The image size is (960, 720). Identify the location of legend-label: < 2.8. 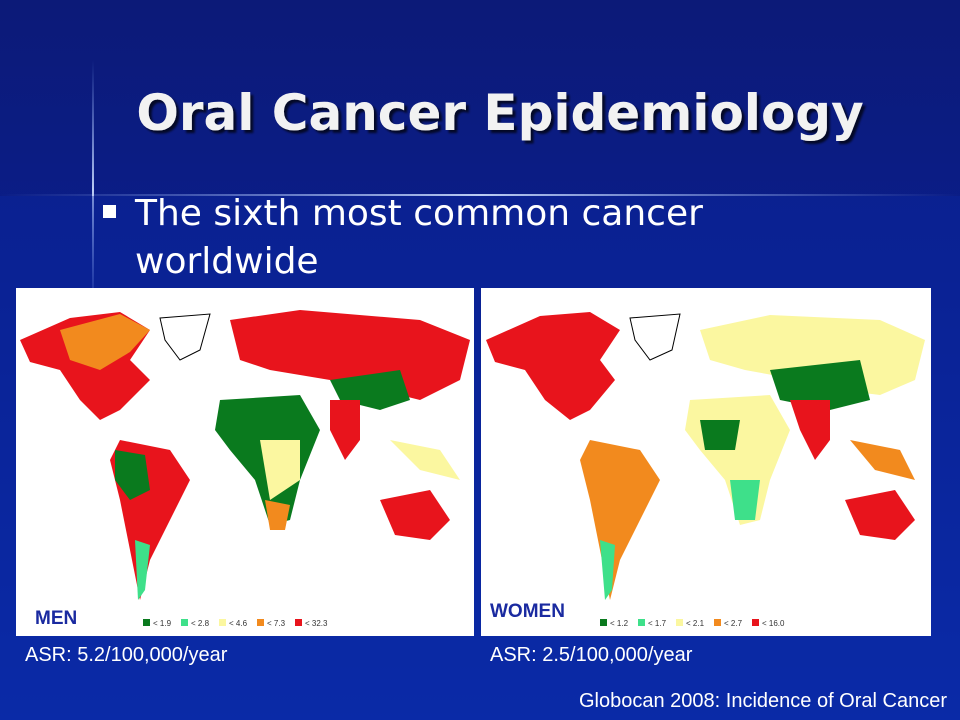
(200, 623).